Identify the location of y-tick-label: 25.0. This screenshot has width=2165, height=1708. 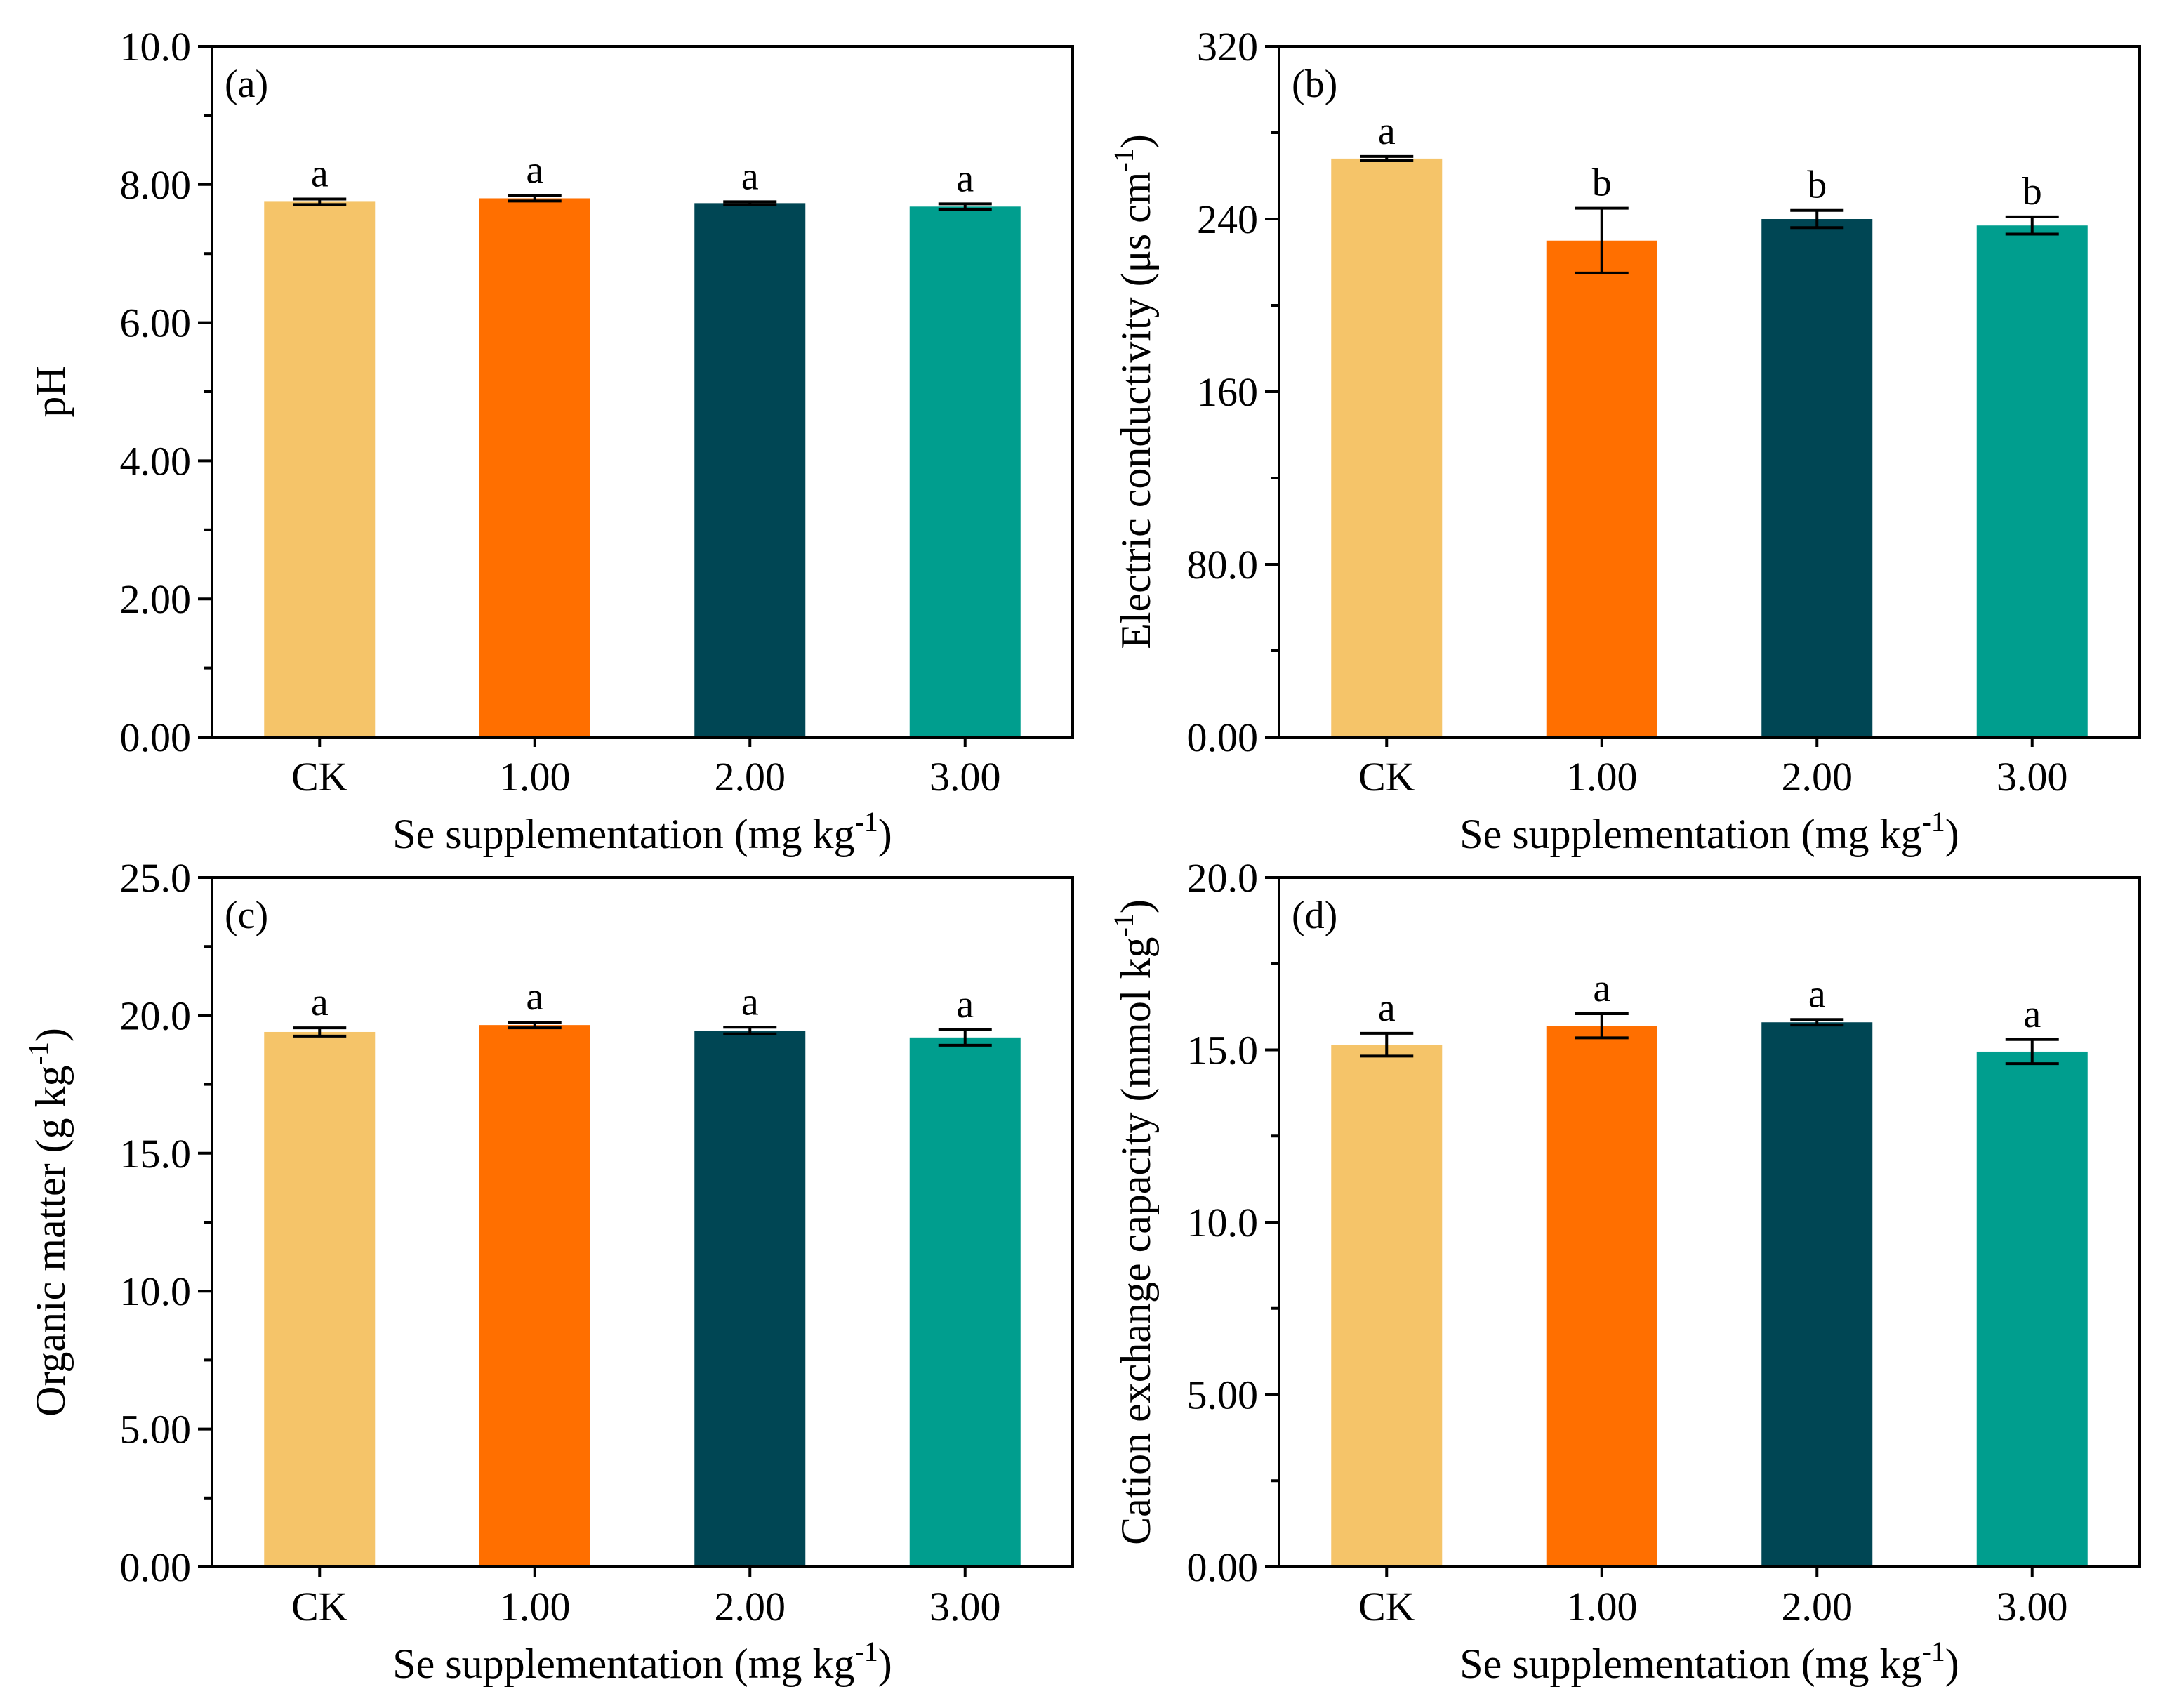
(156, 878).